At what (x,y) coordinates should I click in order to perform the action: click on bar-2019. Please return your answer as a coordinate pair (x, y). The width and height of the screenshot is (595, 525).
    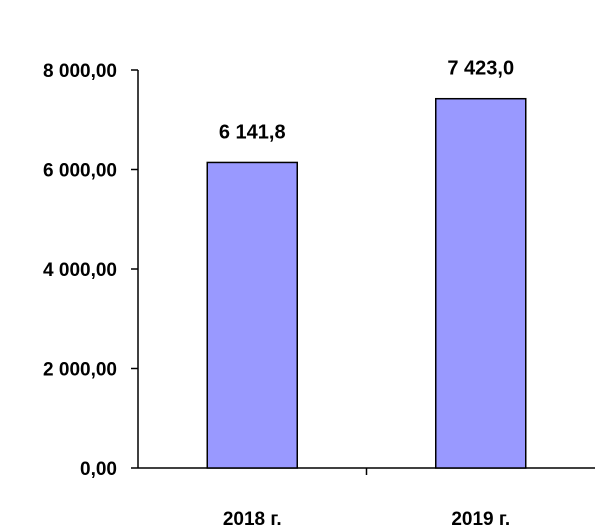
    Looking at the image, I should click on (481, 283).